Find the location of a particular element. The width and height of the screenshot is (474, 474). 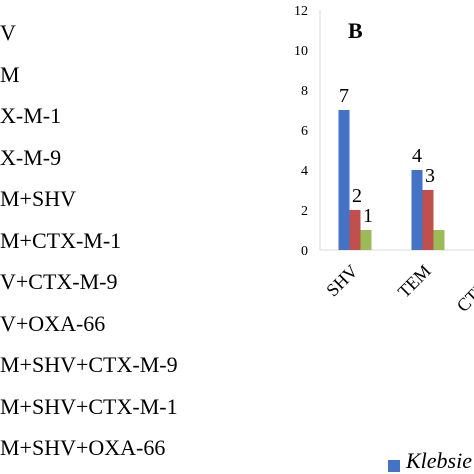

x-tick-label: SHV is located at coordinates (342, 281).